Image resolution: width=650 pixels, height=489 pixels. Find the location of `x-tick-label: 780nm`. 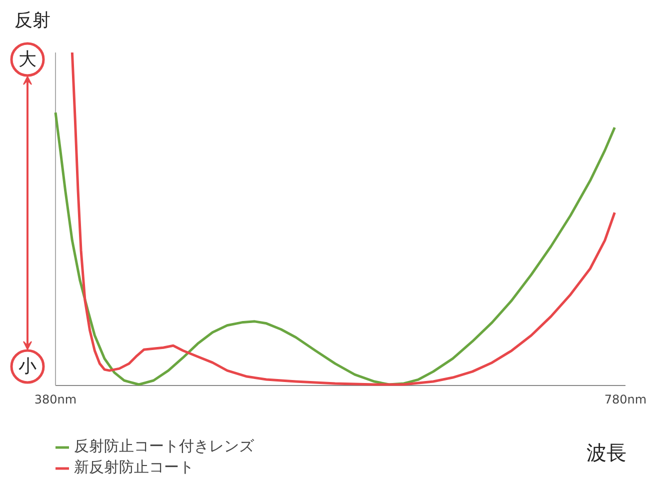

x-tick-label: 780nm is located at coordinates (625, 399).